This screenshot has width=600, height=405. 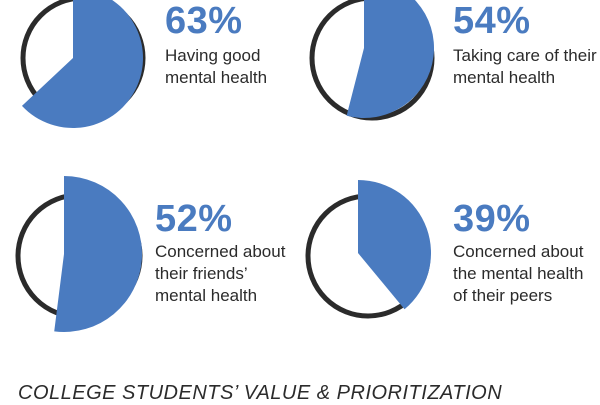 What do you see at coordinates (204, 21) in the screenshot?
I see `percent-value-1: 63%` at bounding box center [204, 21].